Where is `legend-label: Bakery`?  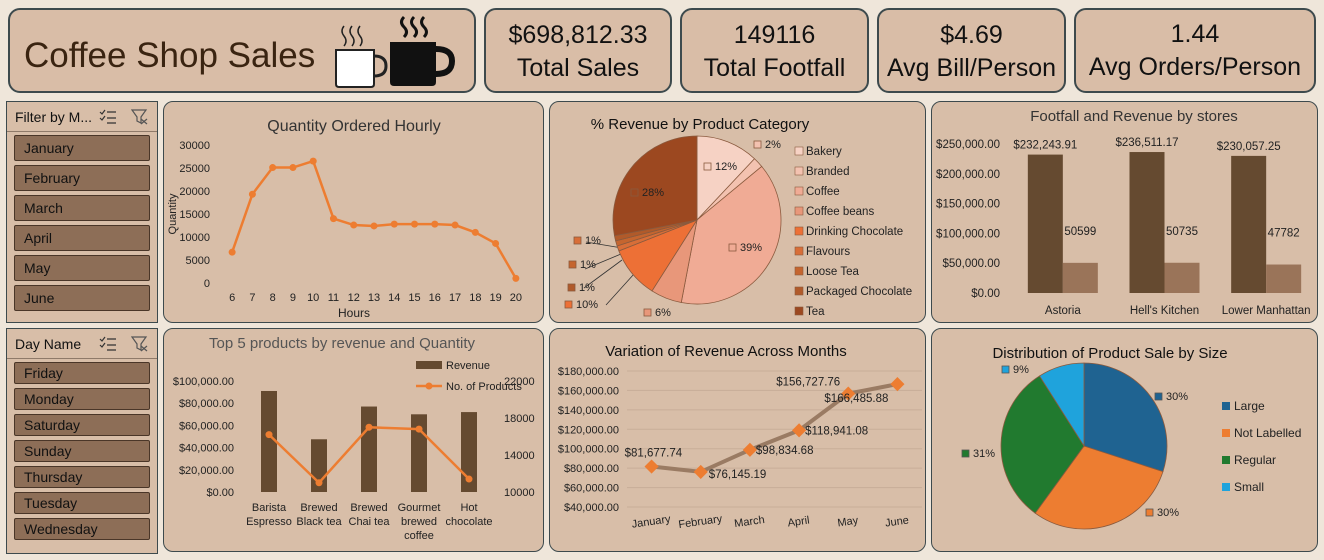
legend-label: Bakery is located at coordinates (824, 152).